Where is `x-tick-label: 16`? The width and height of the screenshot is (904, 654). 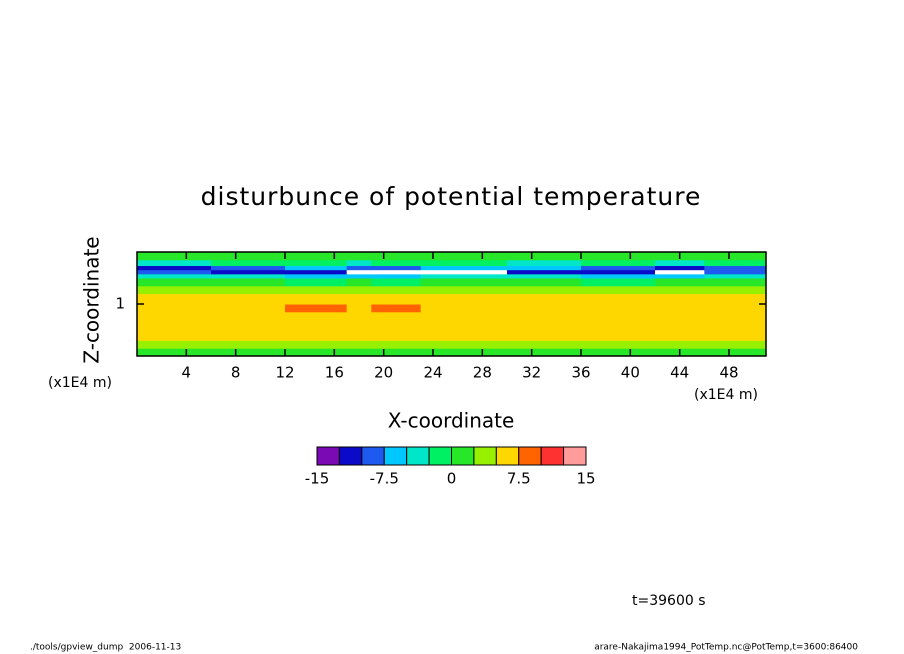 x-tick-label: 16 is located at coordinates (334, 373).